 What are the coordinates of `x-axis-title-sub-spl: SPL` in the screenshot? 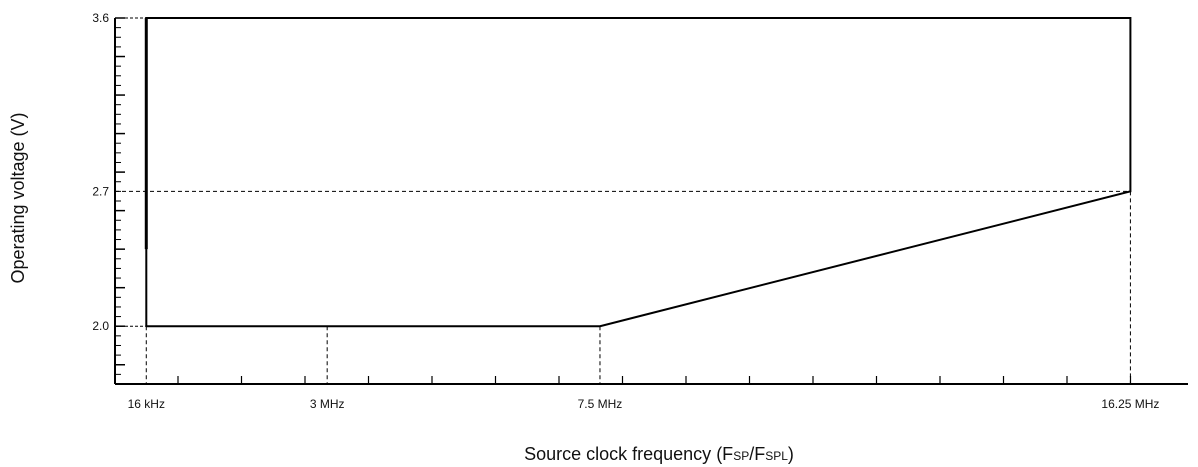 It's located at (776, 456).